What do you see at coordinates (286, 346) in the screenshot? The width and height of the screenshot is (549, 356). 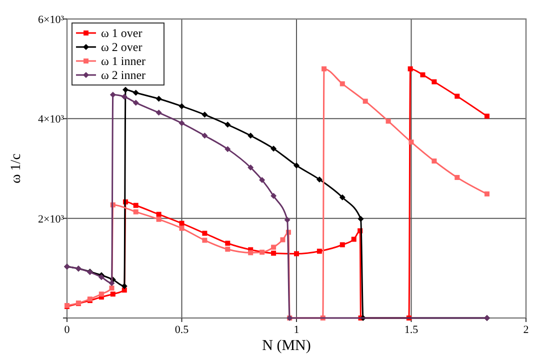 I see `x-axis-title: N (MN)` at bounding box center [286, 346].